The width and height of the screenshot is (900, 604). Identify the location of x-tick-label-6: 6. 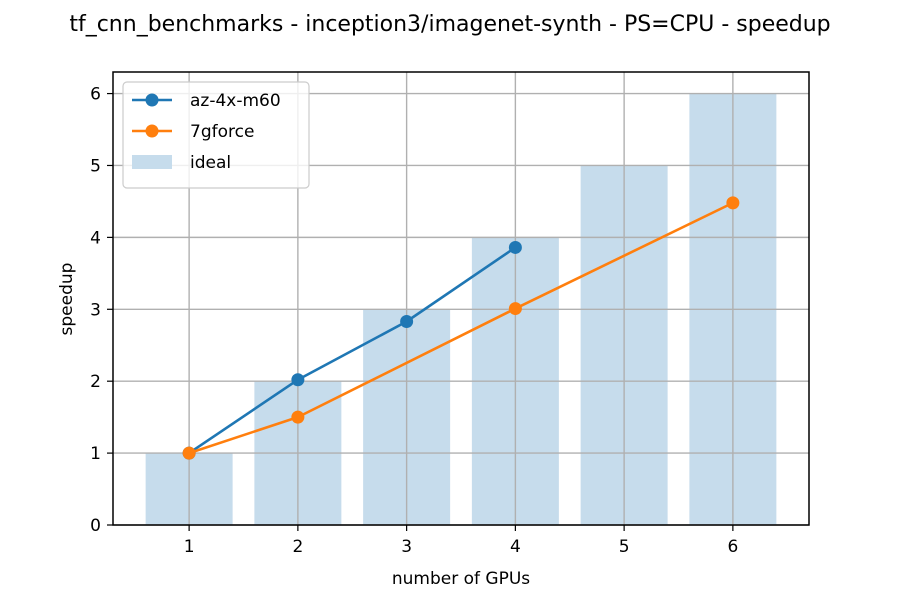
(732, 547).